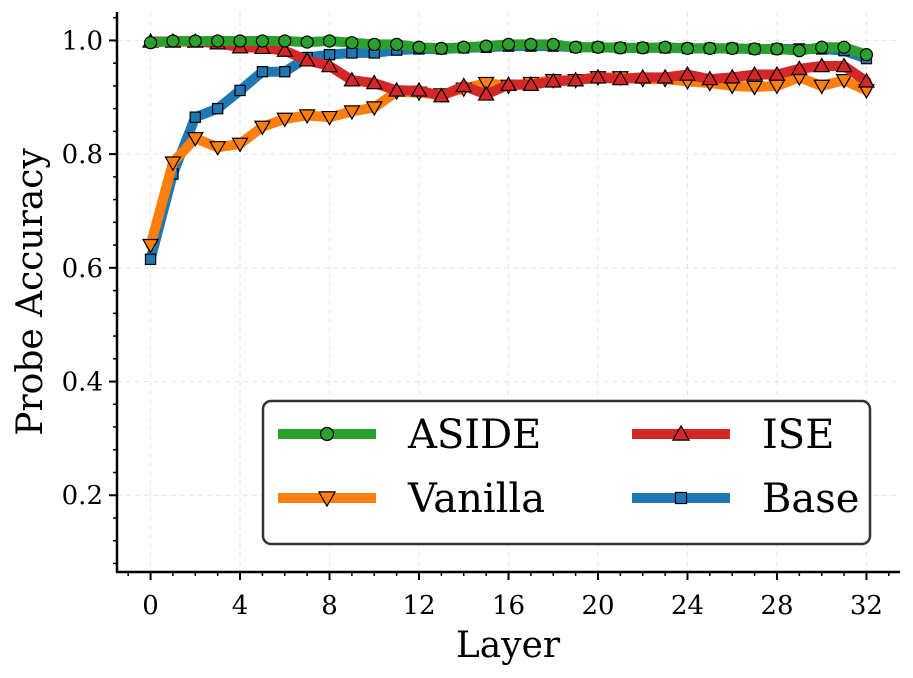  I want to click on legend: ASIDE ISE Vanilla Base, so click(566, 472).